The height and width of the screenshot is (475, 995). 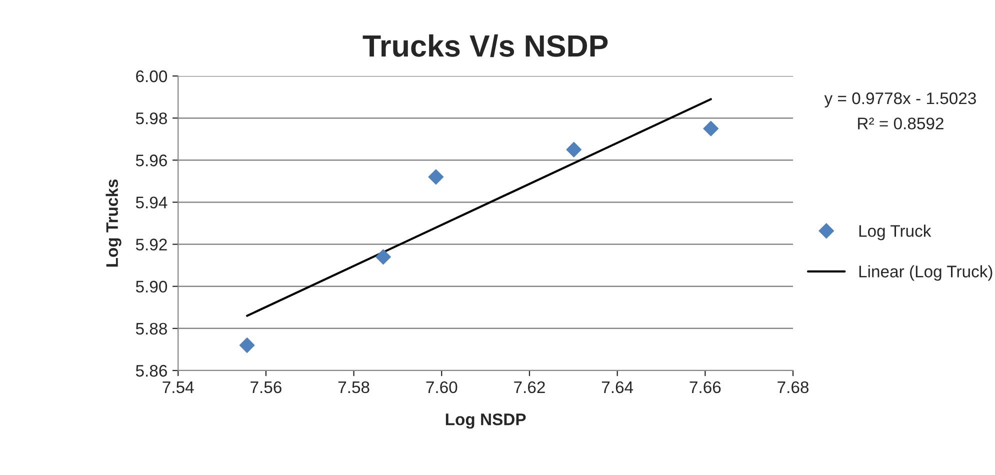 I want to click on x-tick-label: 7.66, so click(x=705, y=387).